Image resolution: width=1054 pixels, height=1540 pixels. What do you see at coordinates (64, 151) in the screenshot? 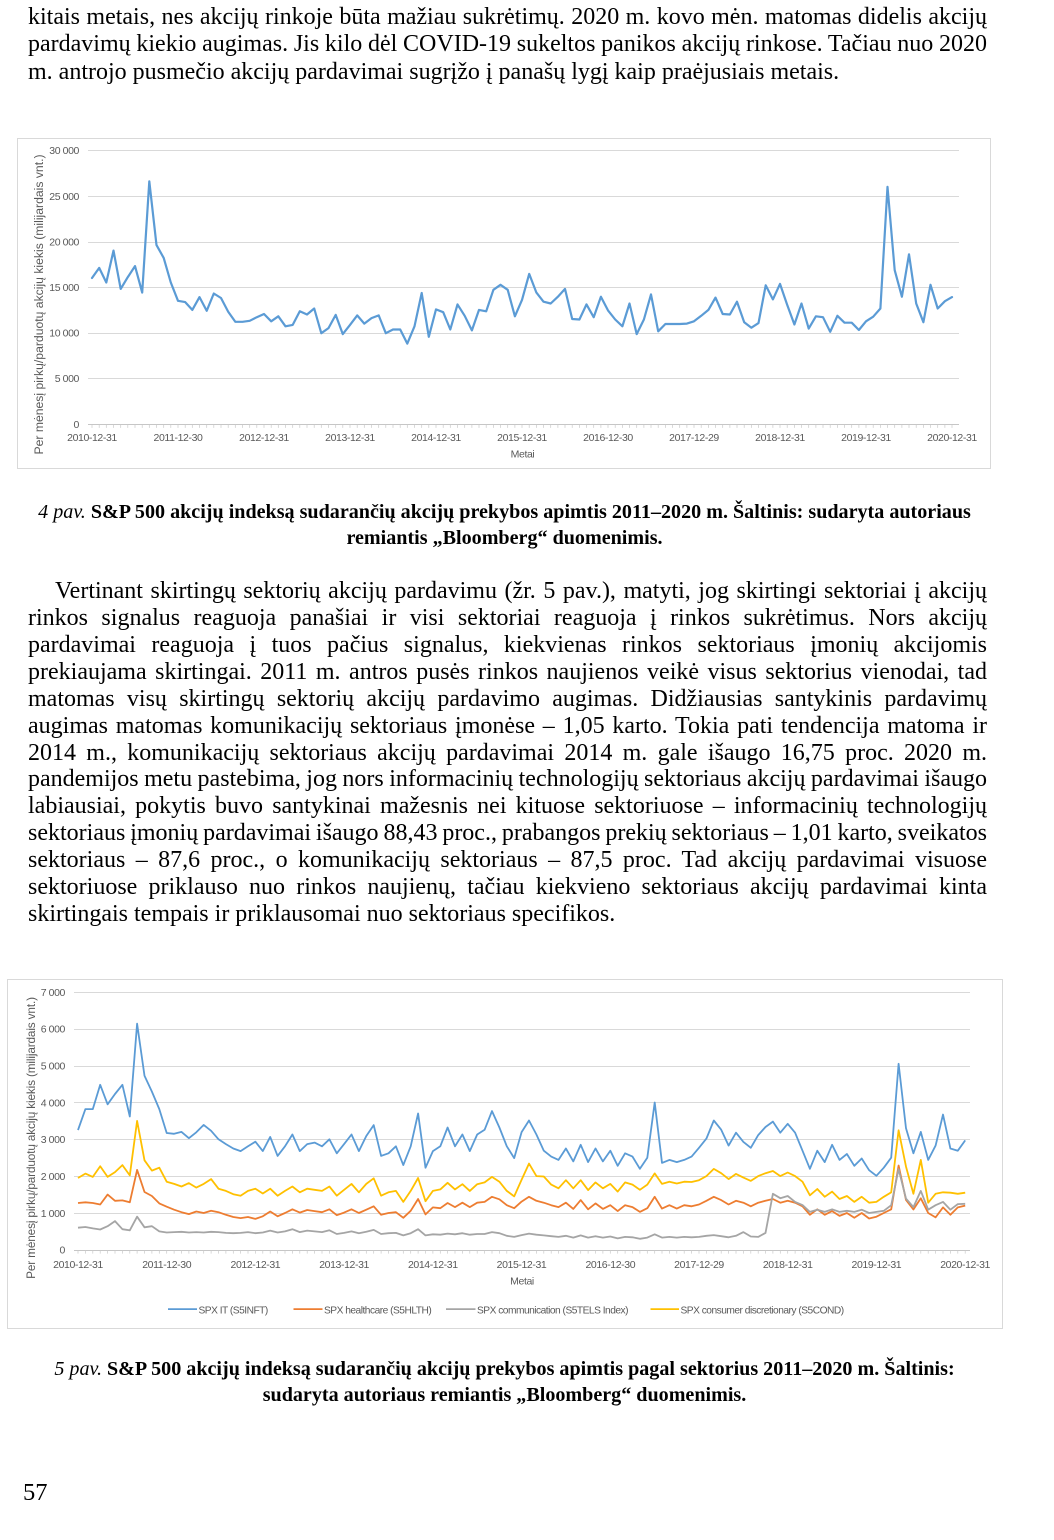
I see `svg-text: 30 000` at bounding box center [64, 151].